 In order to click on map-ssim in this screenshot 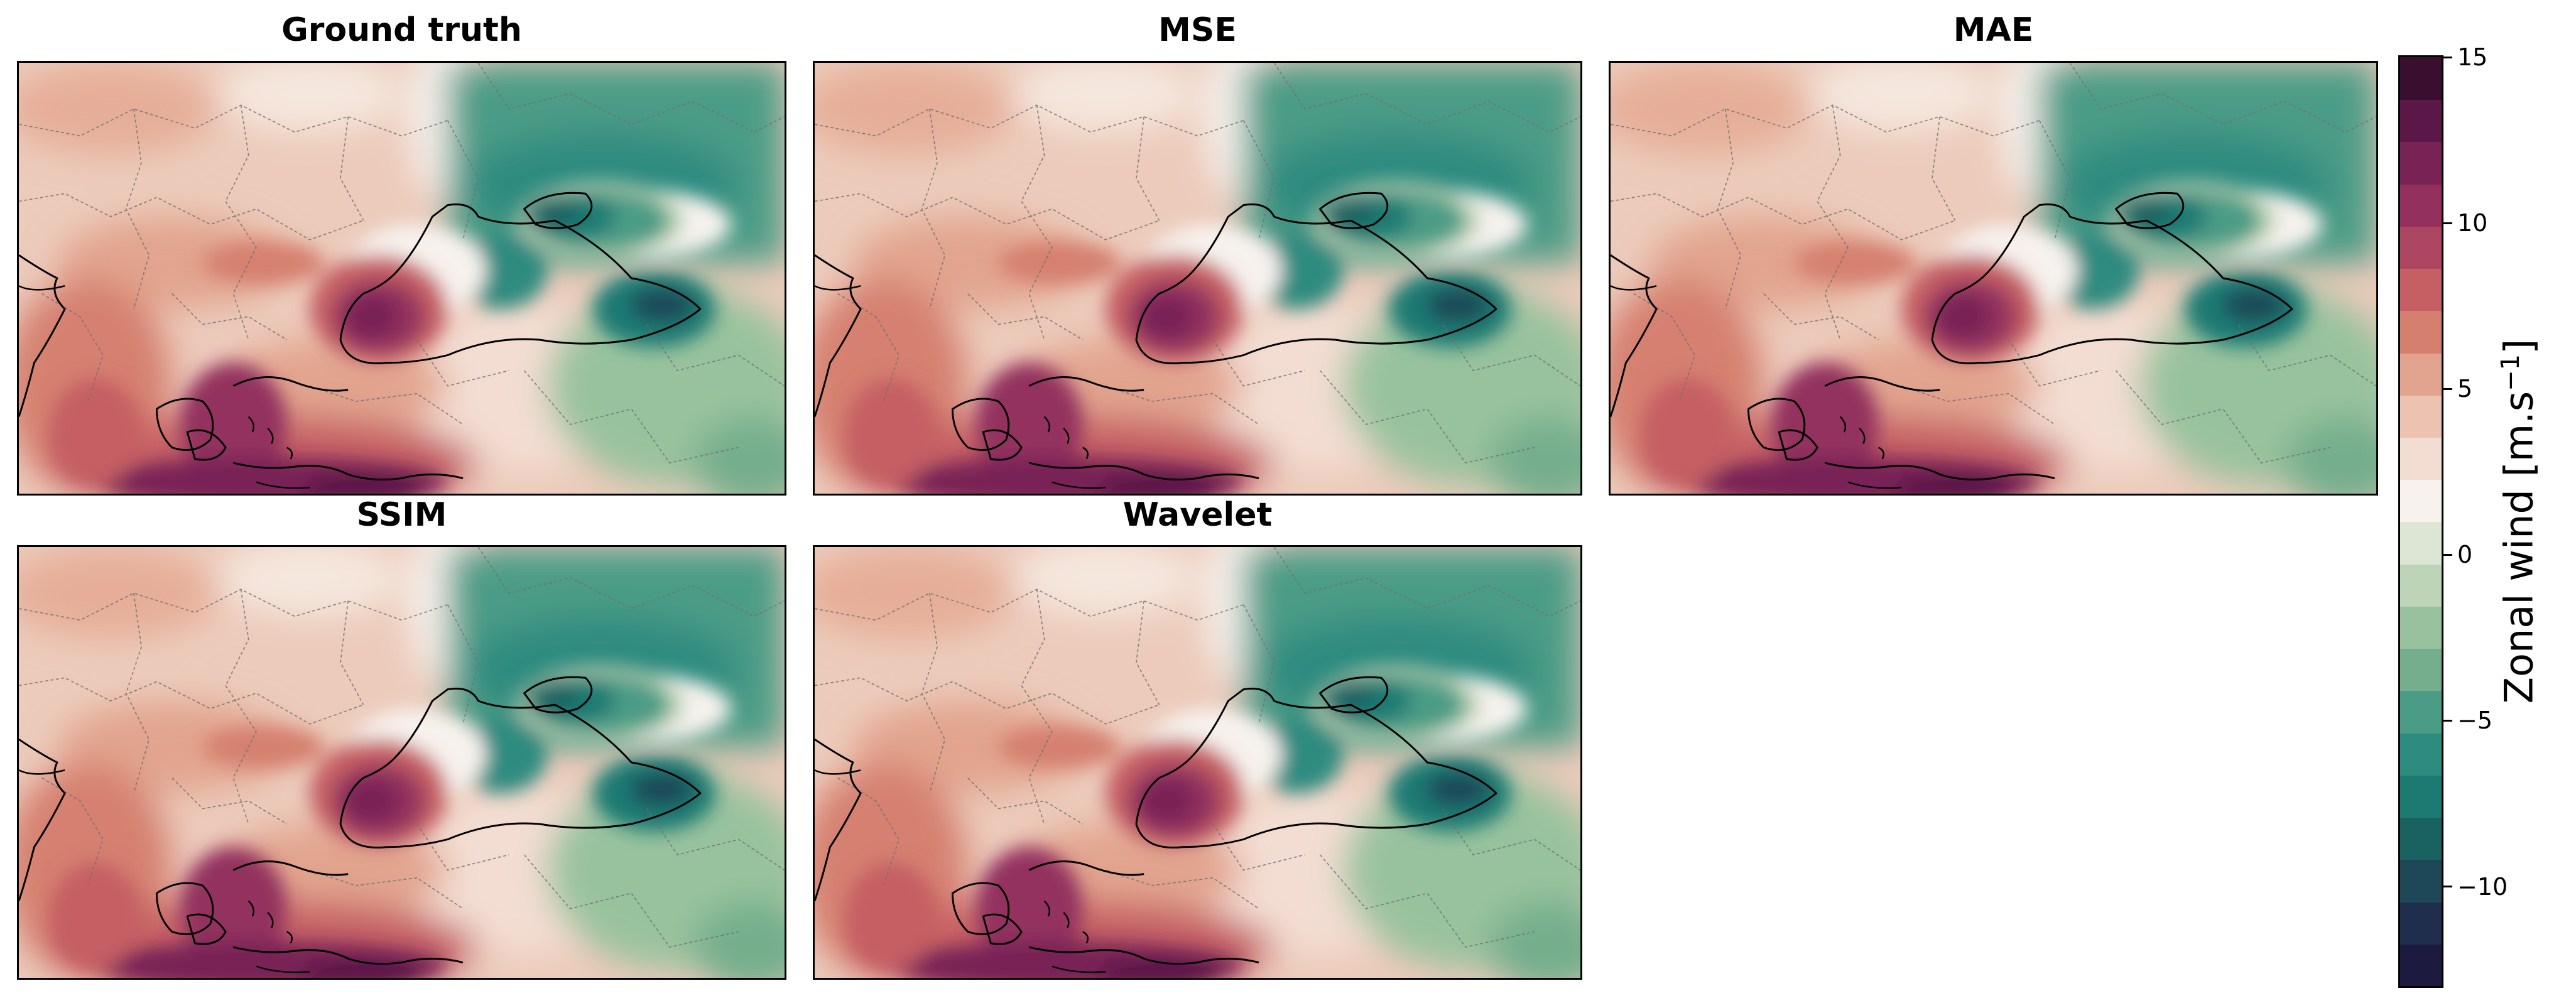, I will do `click(402, 762)`.